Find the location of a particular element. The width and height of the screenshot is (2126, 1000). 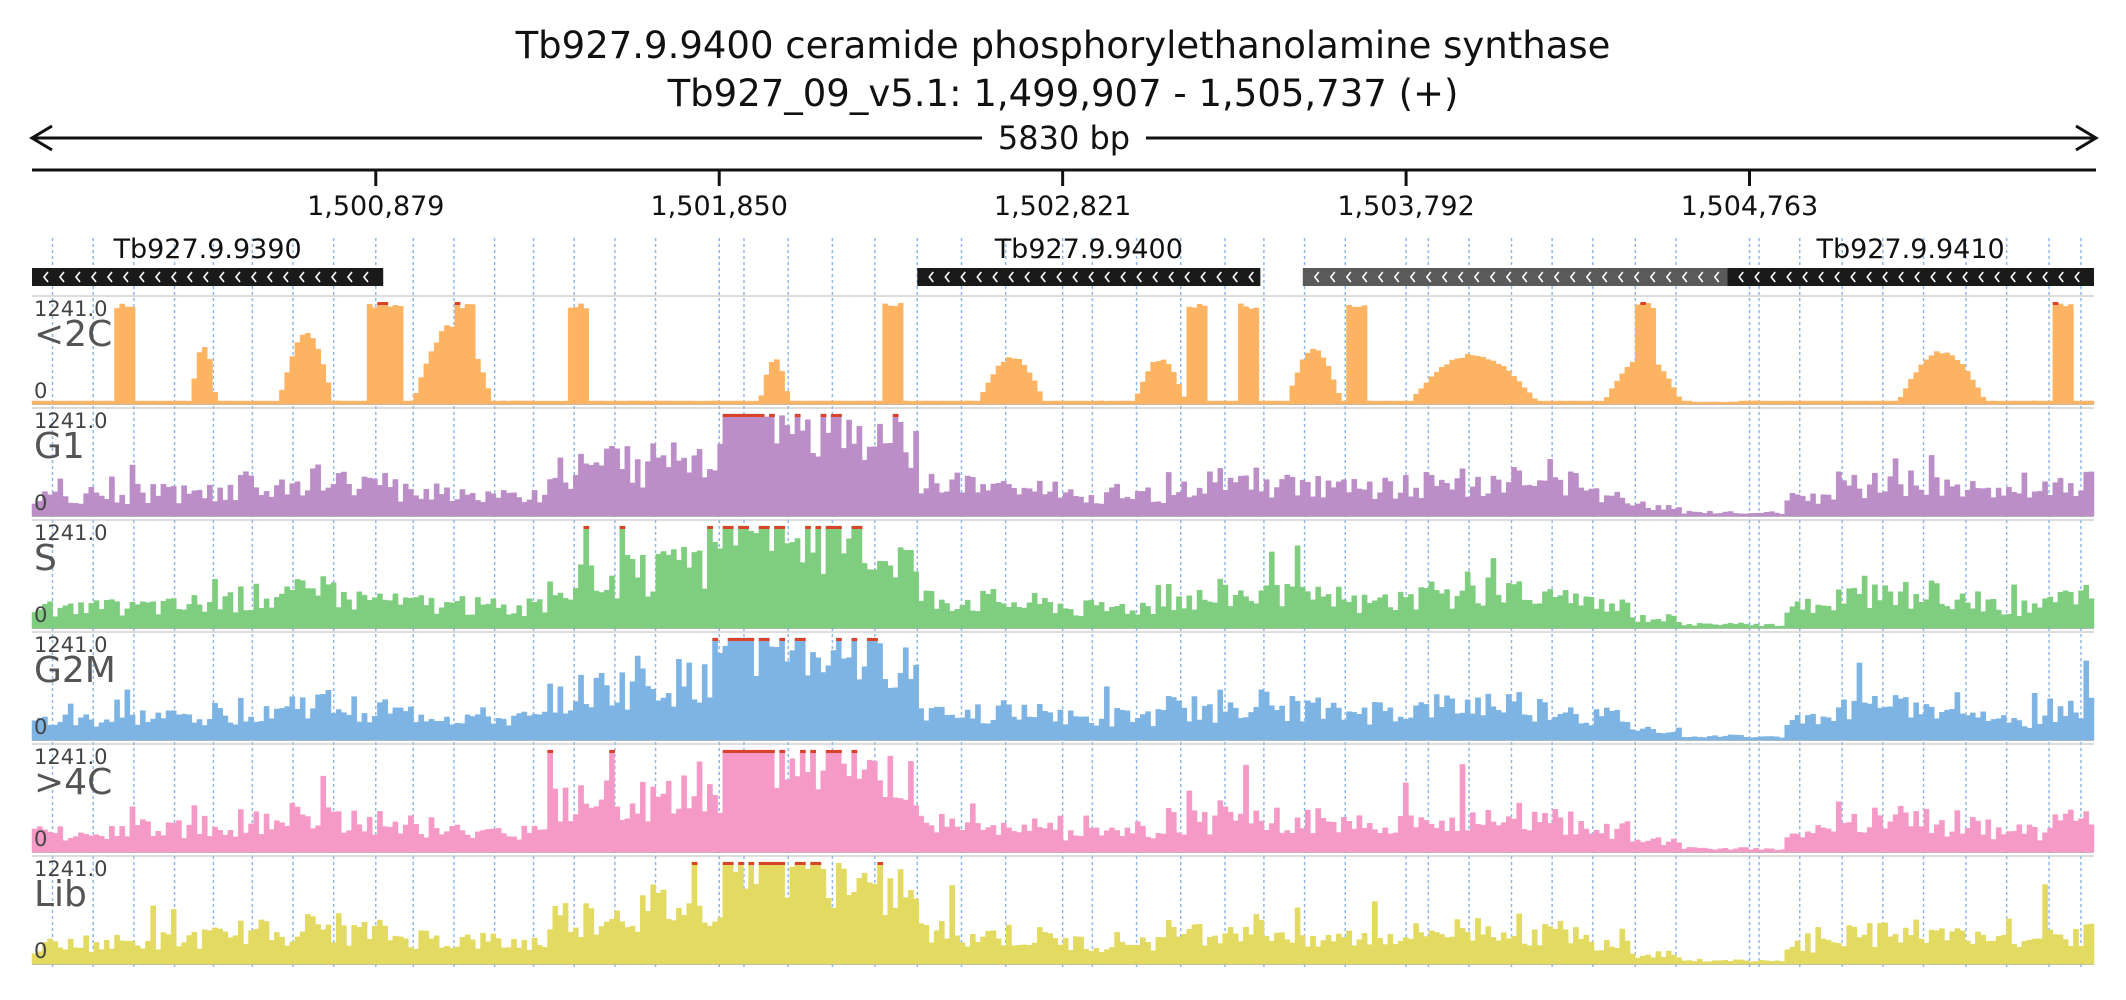

ruler-arrow-right-icon is located at coordinates (2087, 138).